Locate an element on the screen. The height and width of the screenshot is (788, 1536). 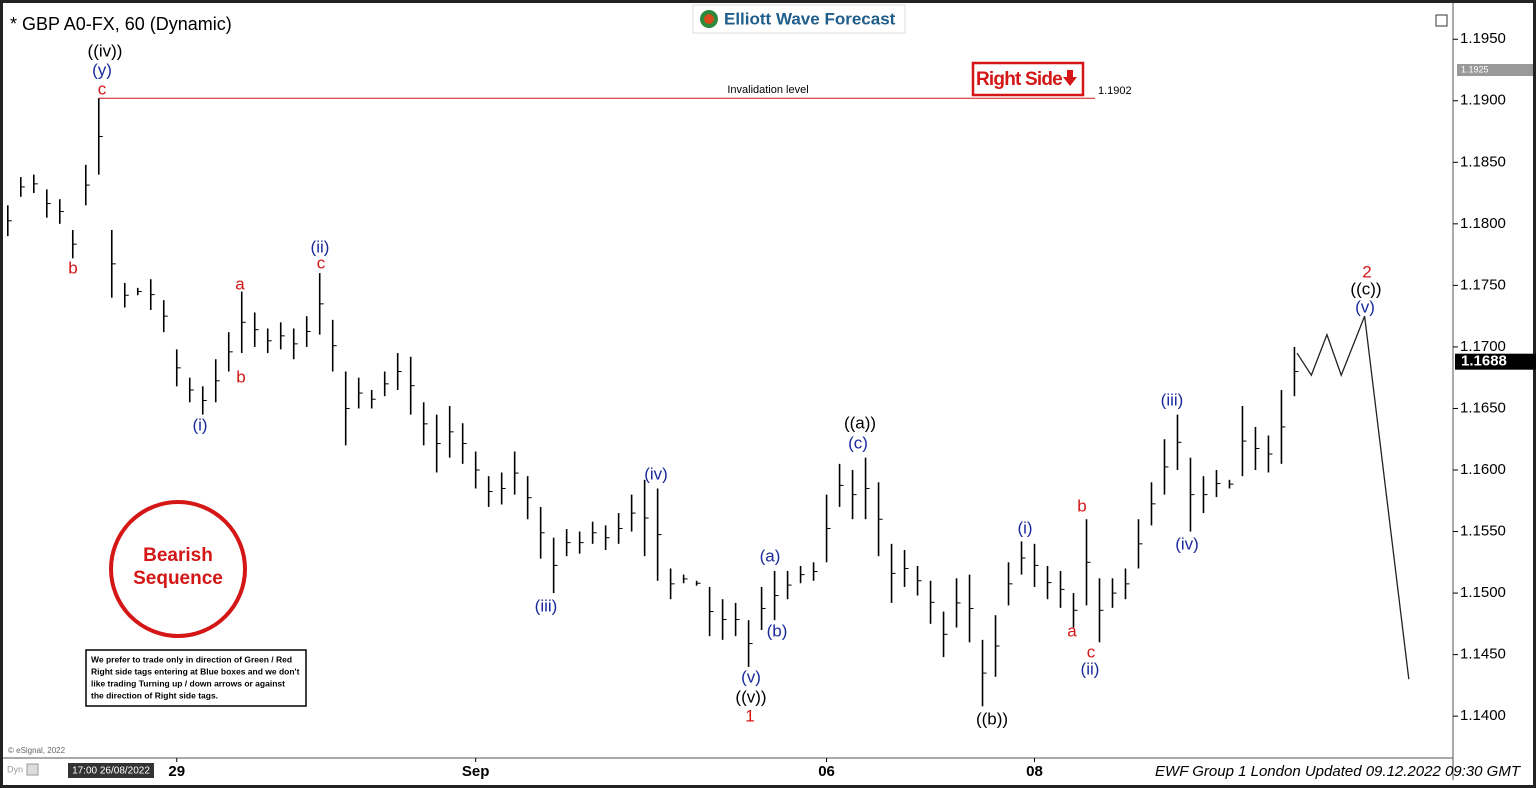
x-tick-label: Sep is located at coordinates (476, 771).